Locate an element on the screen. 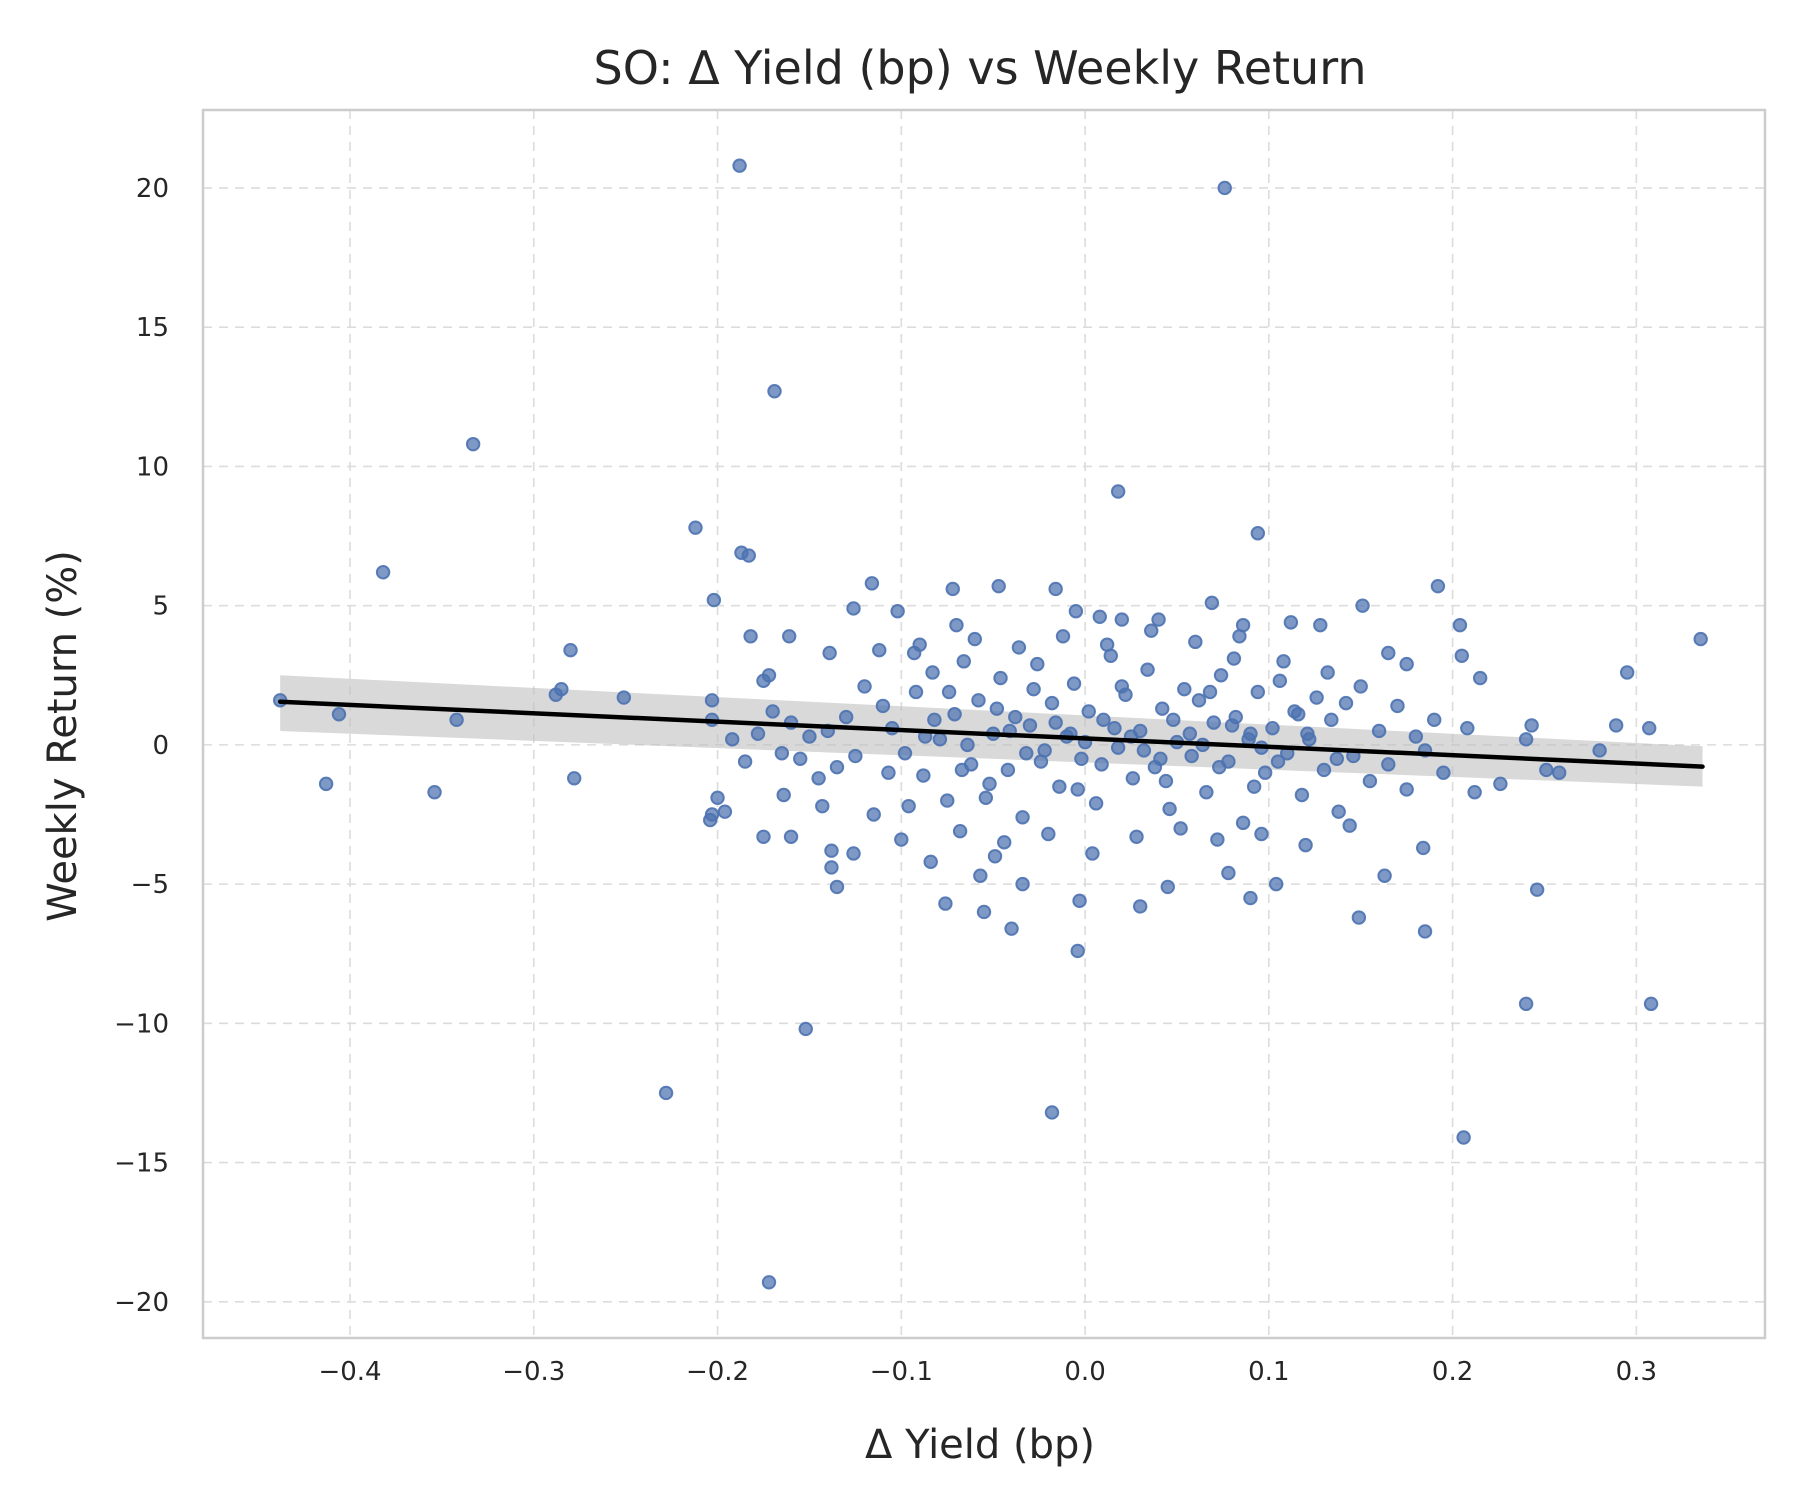  y-axis-title: Weekly Return (%) is located at coordinates (63, 736).